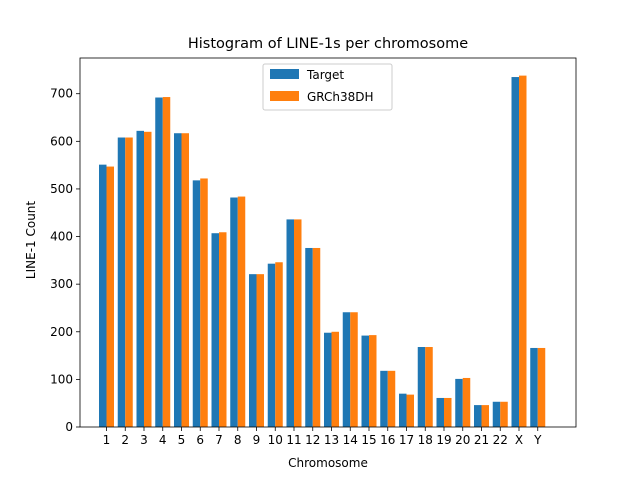 The image size is (640, 480). Describe the element at coordinates (541, 387) in the screenshot. I see `bar-grch38dh-chr-Y` at that location.